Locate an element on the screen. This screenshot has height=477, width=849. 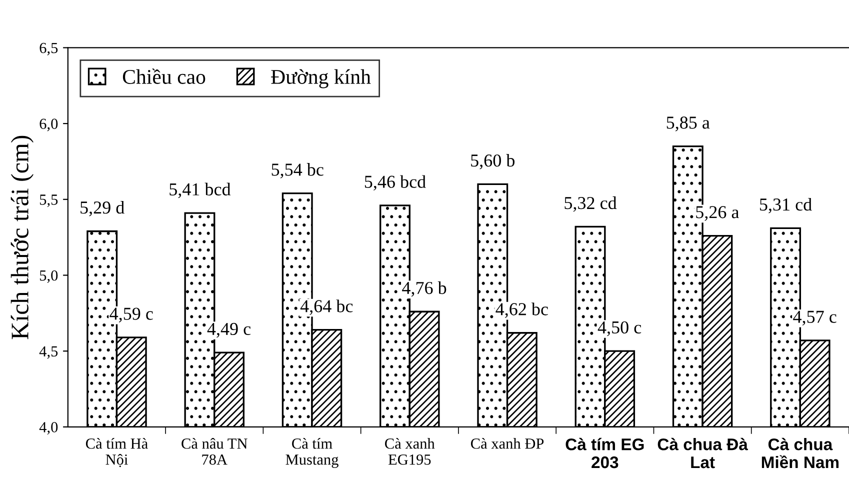
data-label: 4,49 c is located at coordinates (229, 330).